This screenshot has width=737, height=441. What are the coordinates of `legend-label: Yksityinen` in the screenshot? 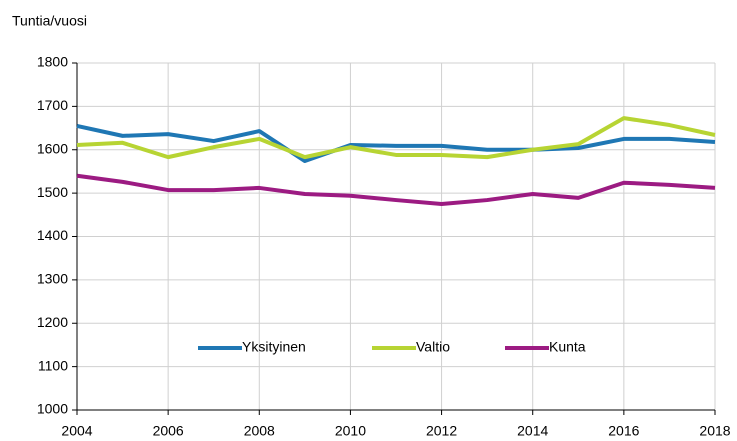 It's located at (274, 347).